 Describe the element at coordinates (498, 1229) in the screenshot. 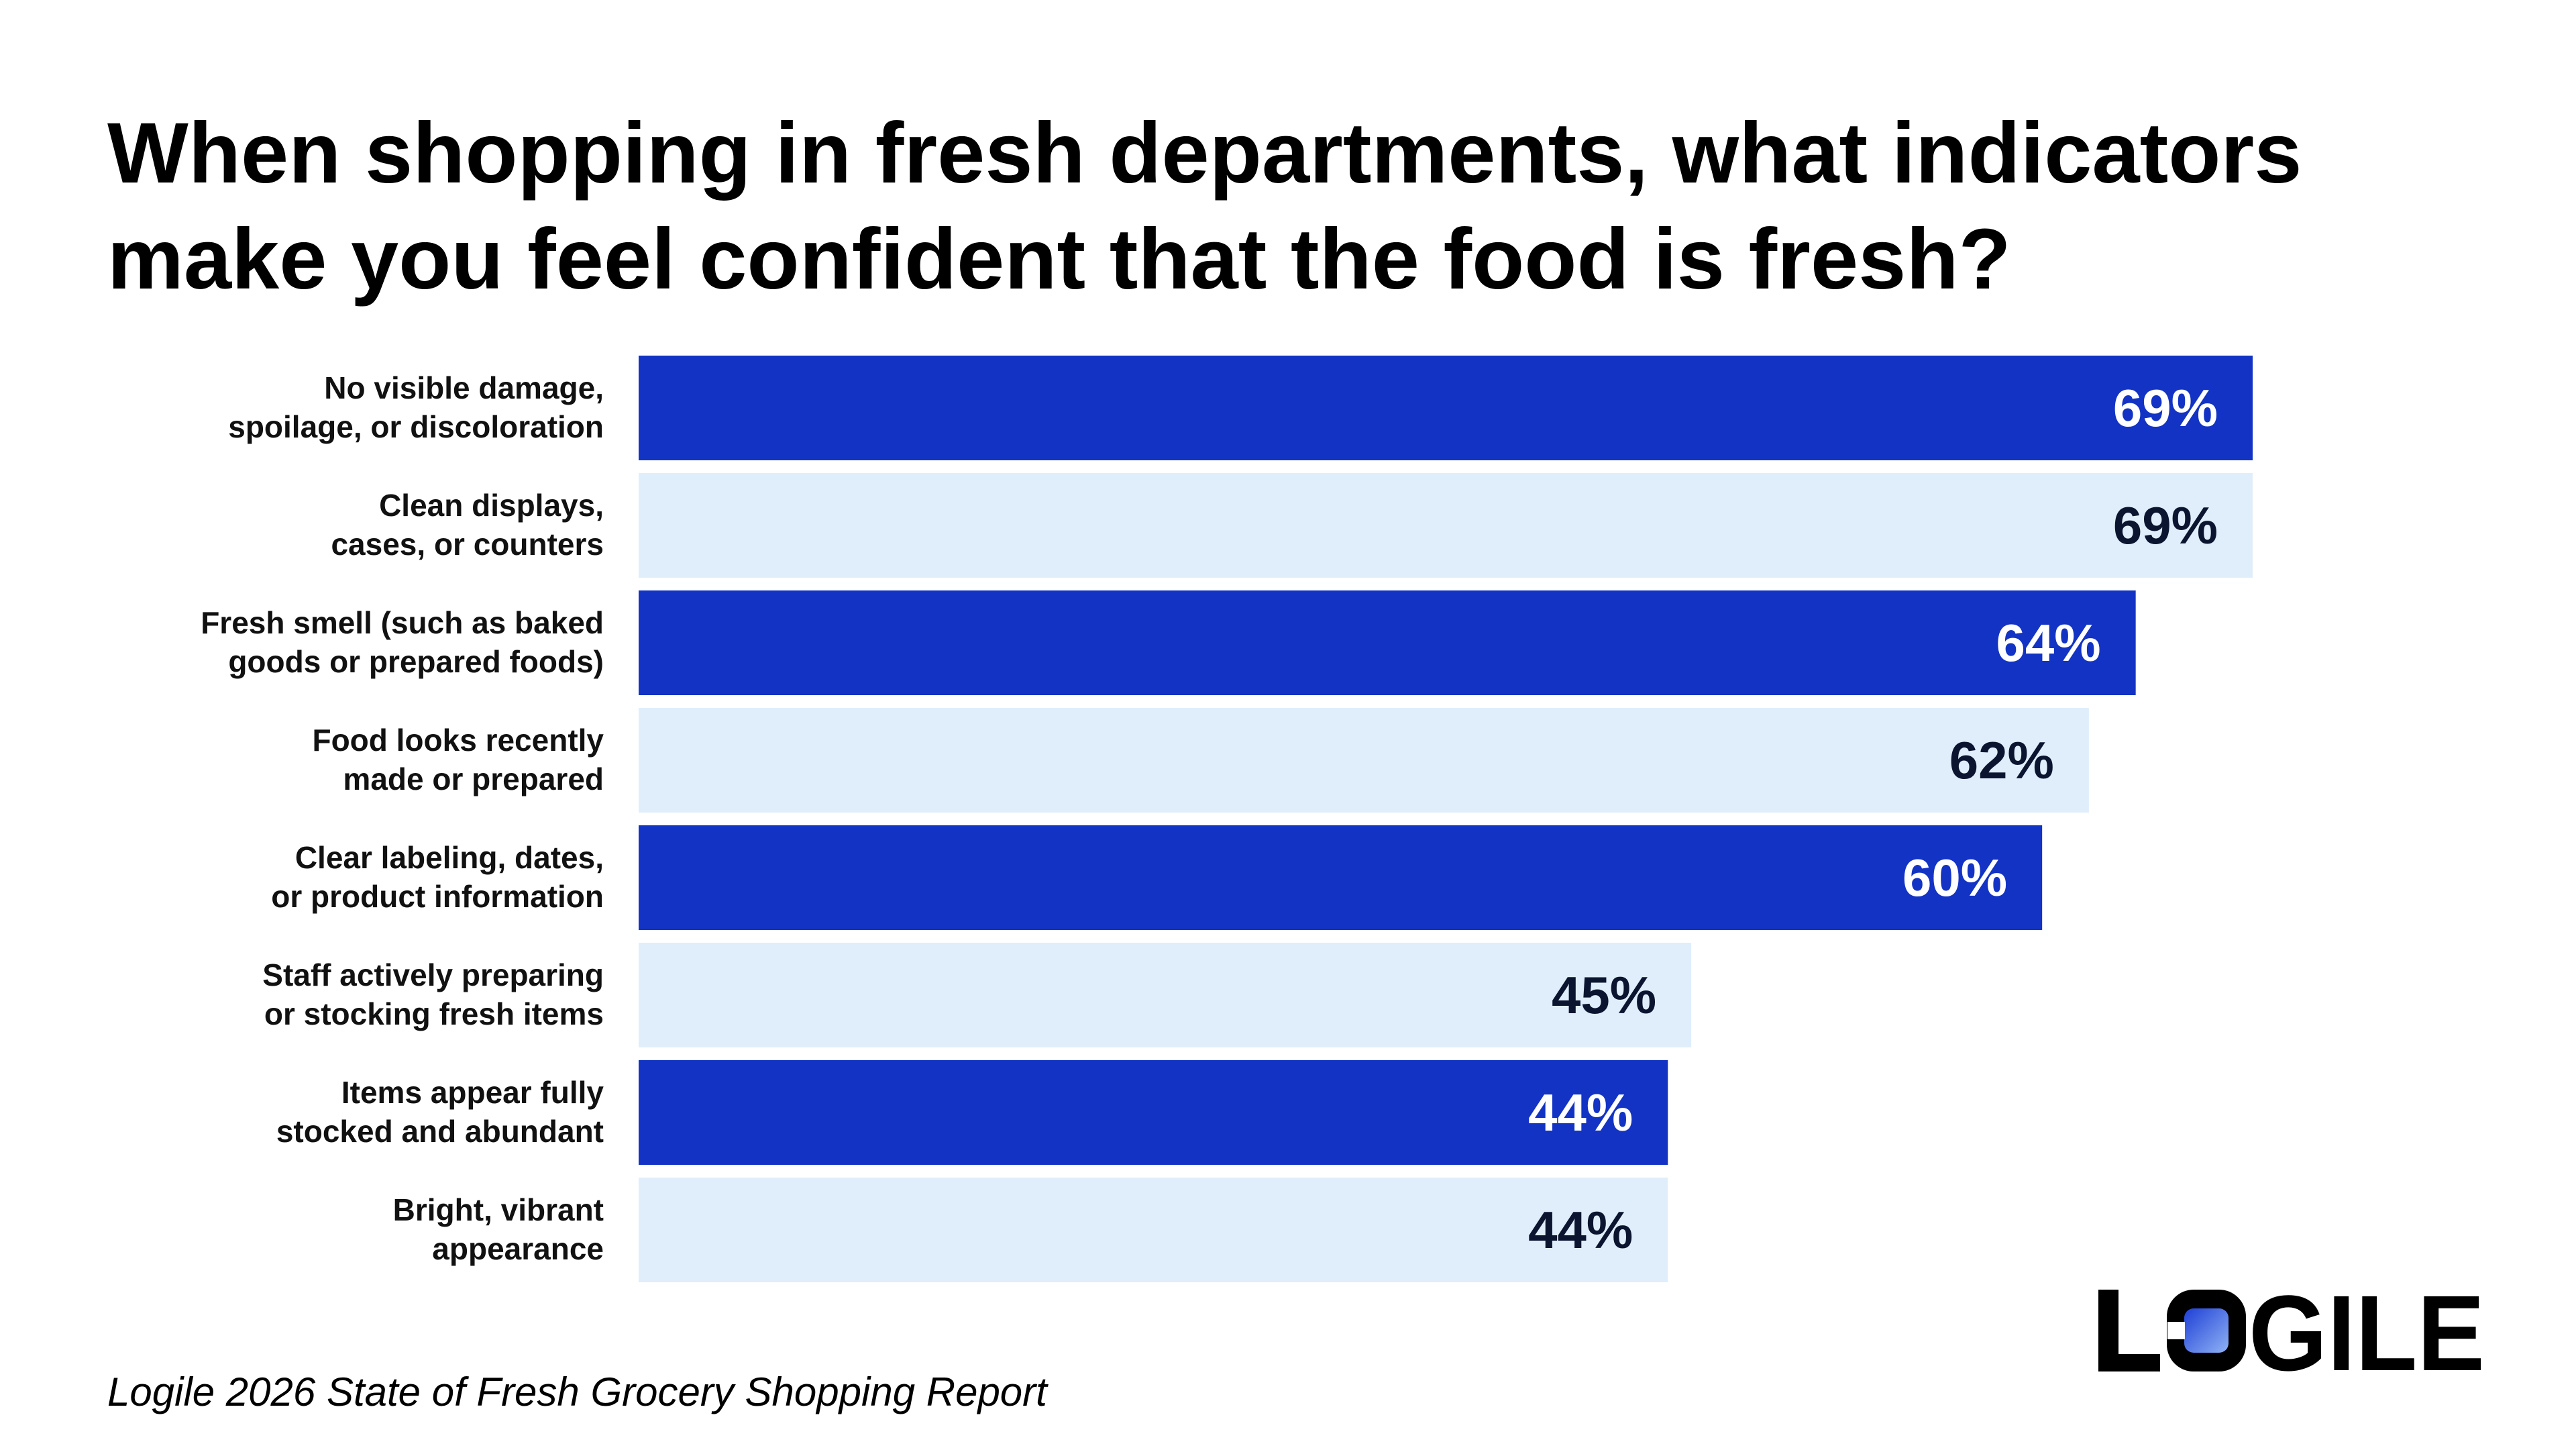

I see `category-label-8: Bright, vibrant appearance` at that location.